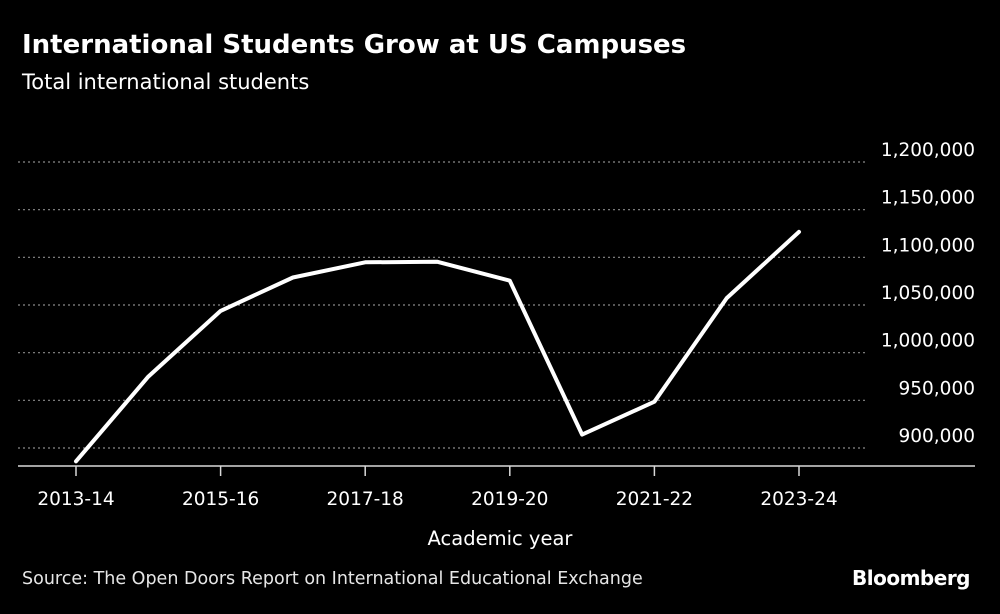 This screenshot has height=614, width=1000. Describe the element at coordinates (75, 499) in the screenshot. I see `x-tick-label: 2013-14` at that location.